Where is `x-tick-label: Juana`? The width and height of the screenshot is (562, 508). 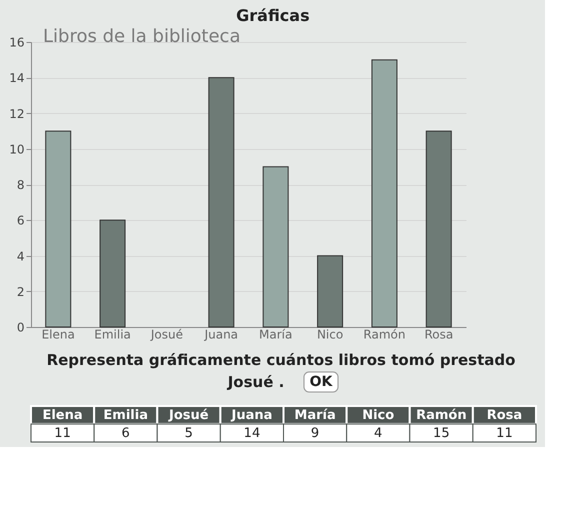 x-tick-label: Juana is located at coordinates (221, 335).